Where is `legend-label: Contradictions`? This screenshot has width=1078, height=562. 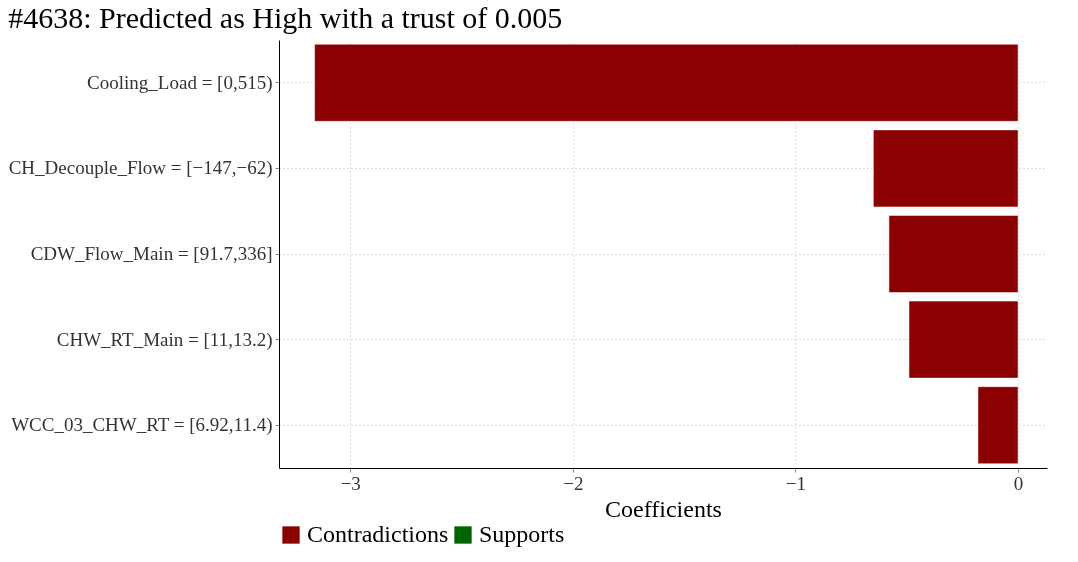 legend-label: Contradictions is located at coordinates (378, 534).